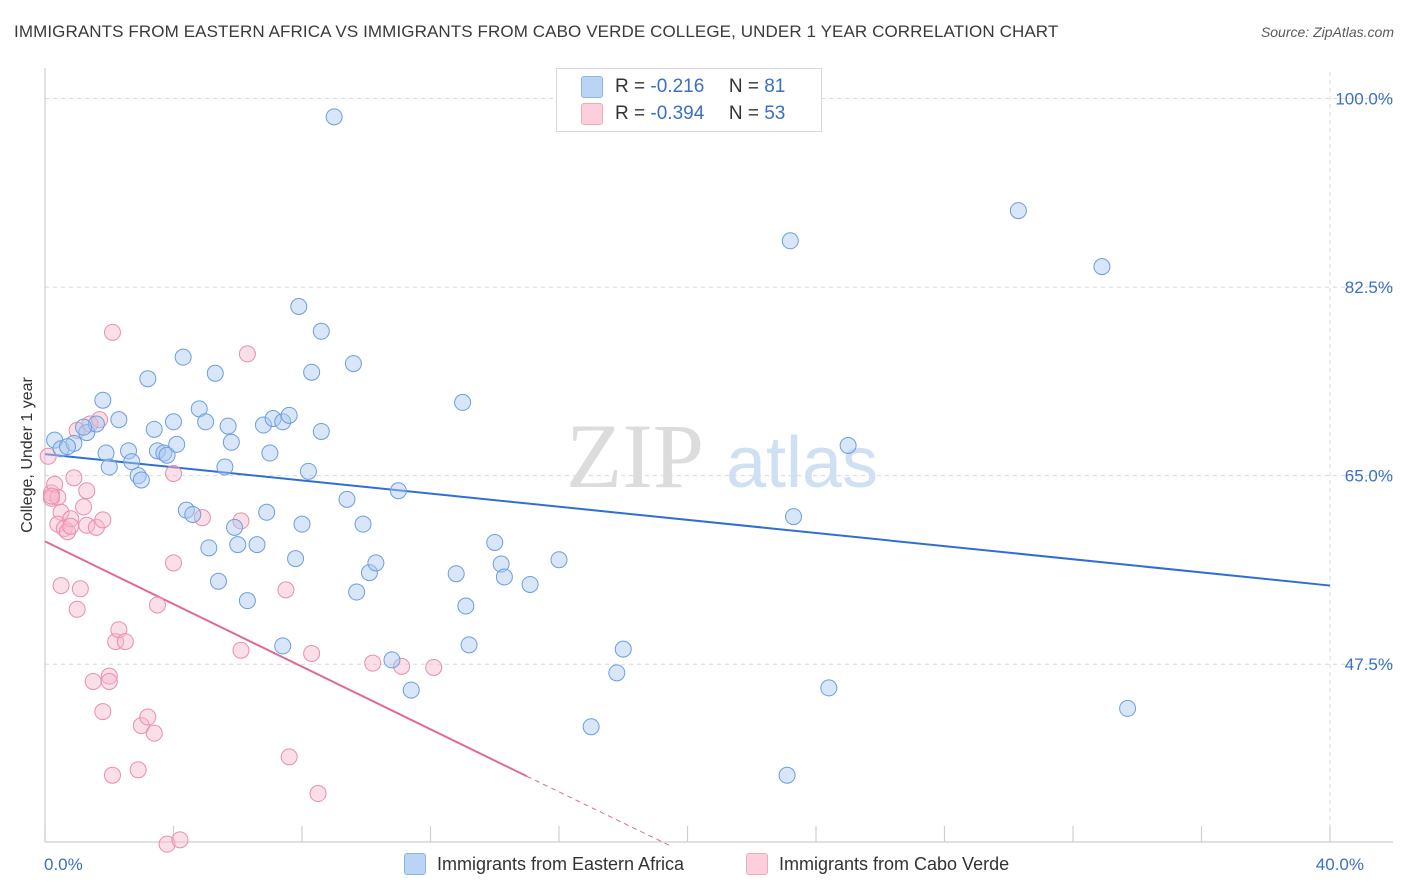  What do you see at coordinates (1369, 664) in the screenshot?
I see `y-tick-label: 47.5%` at bounding box center [1369, 664].